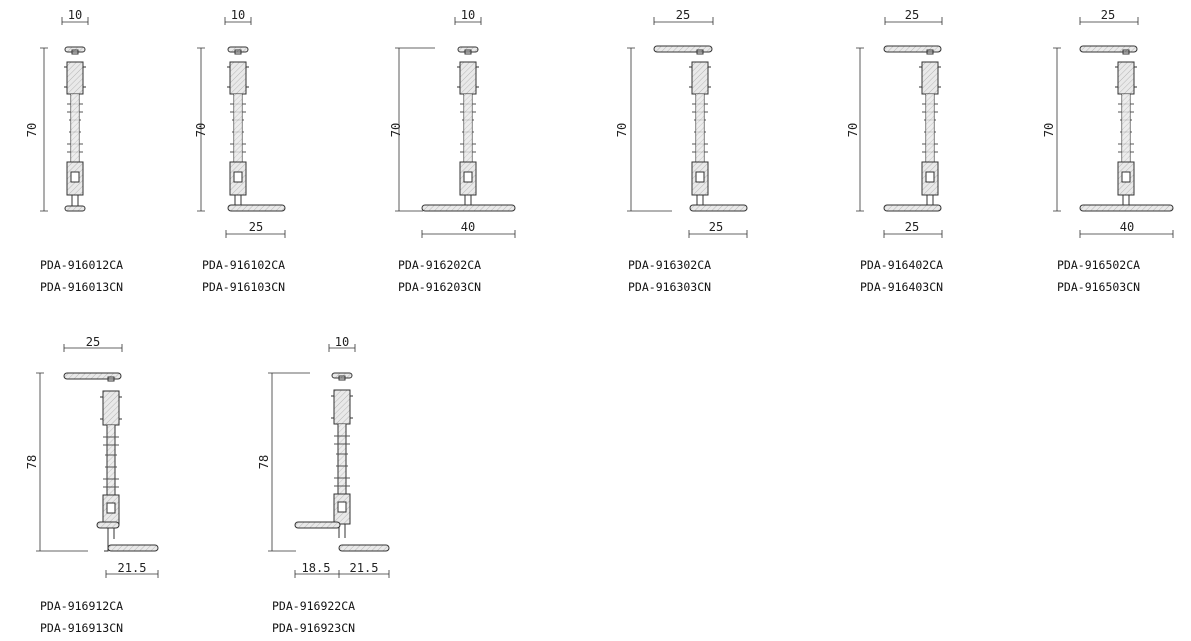 This screenshot has width=1191, height=641. I want to click on part-code-cn: PDA-916303CN, so click(670, 287).